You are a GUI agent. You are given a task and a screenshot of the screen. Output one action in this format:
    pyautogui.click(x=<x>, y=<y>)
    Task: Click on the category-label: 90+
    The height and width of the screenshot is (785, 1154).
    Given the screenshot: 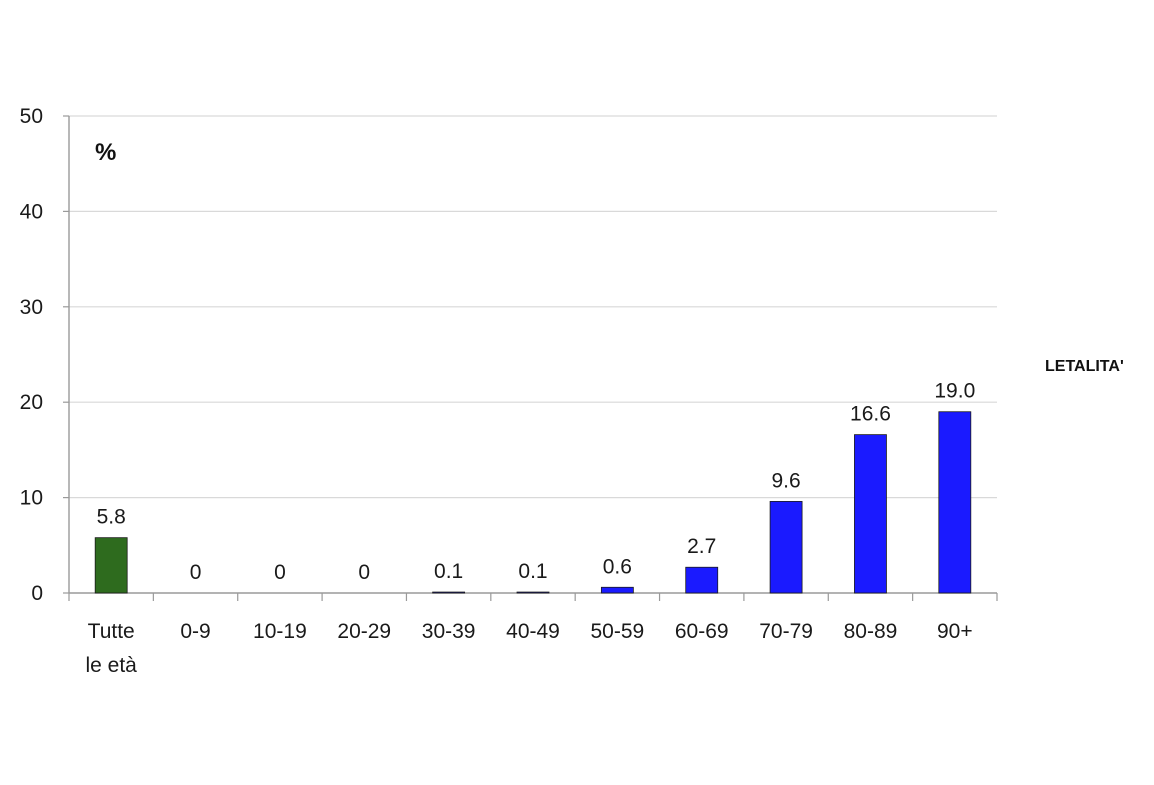 What is the action you would take?
    pyautogui.click(x=955, y=631)
    